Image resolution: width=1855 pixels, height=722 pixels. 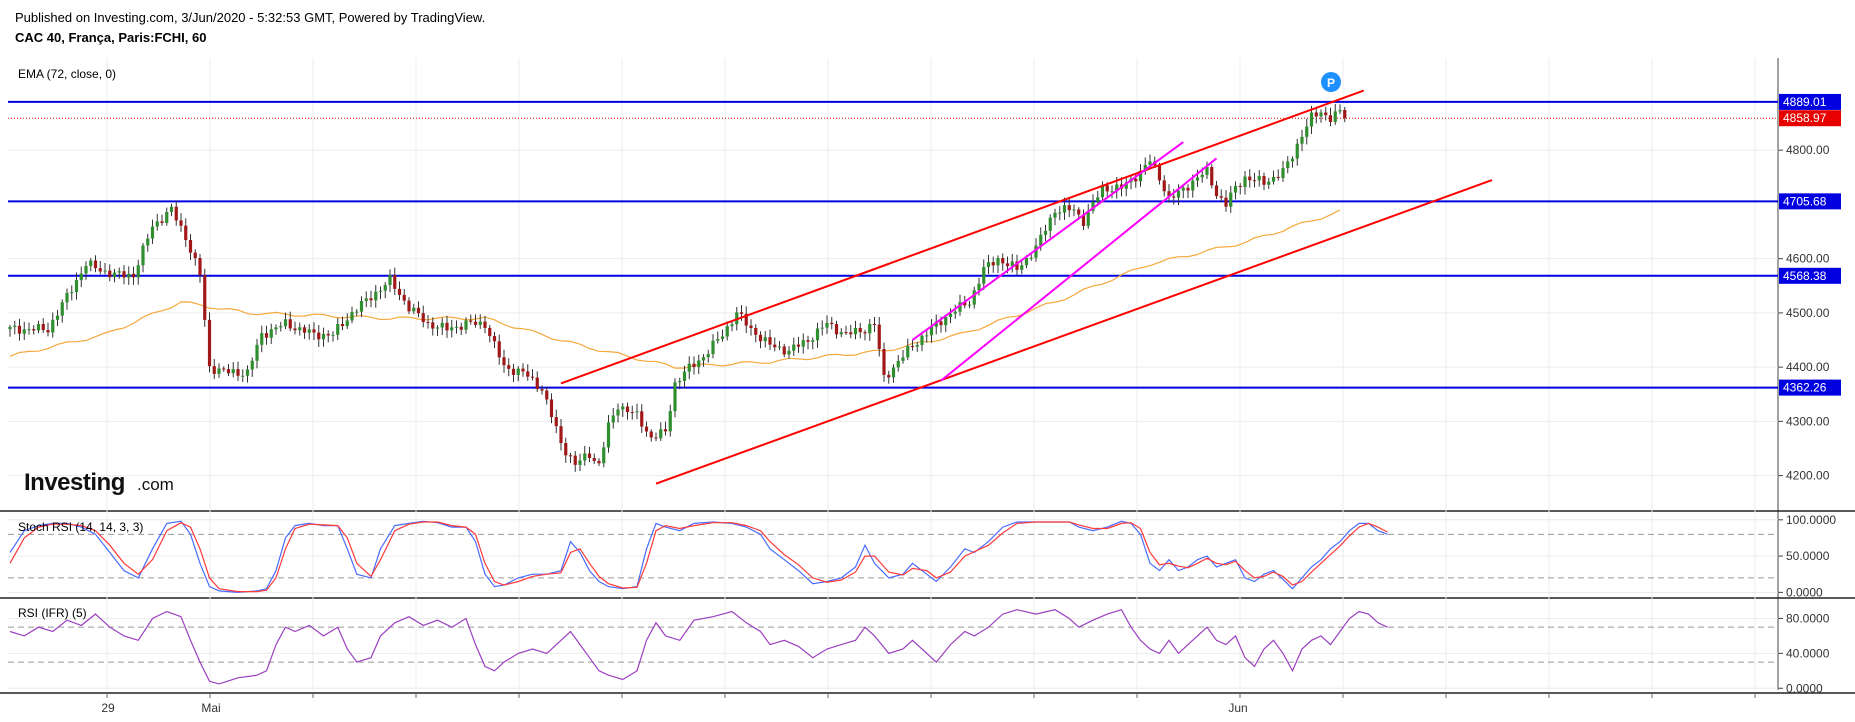 What do you see at coordinates (80, 527) in the screenshot?
I see `stoch-rsi-label: Stoch RSI (14, 14, 3, 3)` at bounding box center [80, 527].